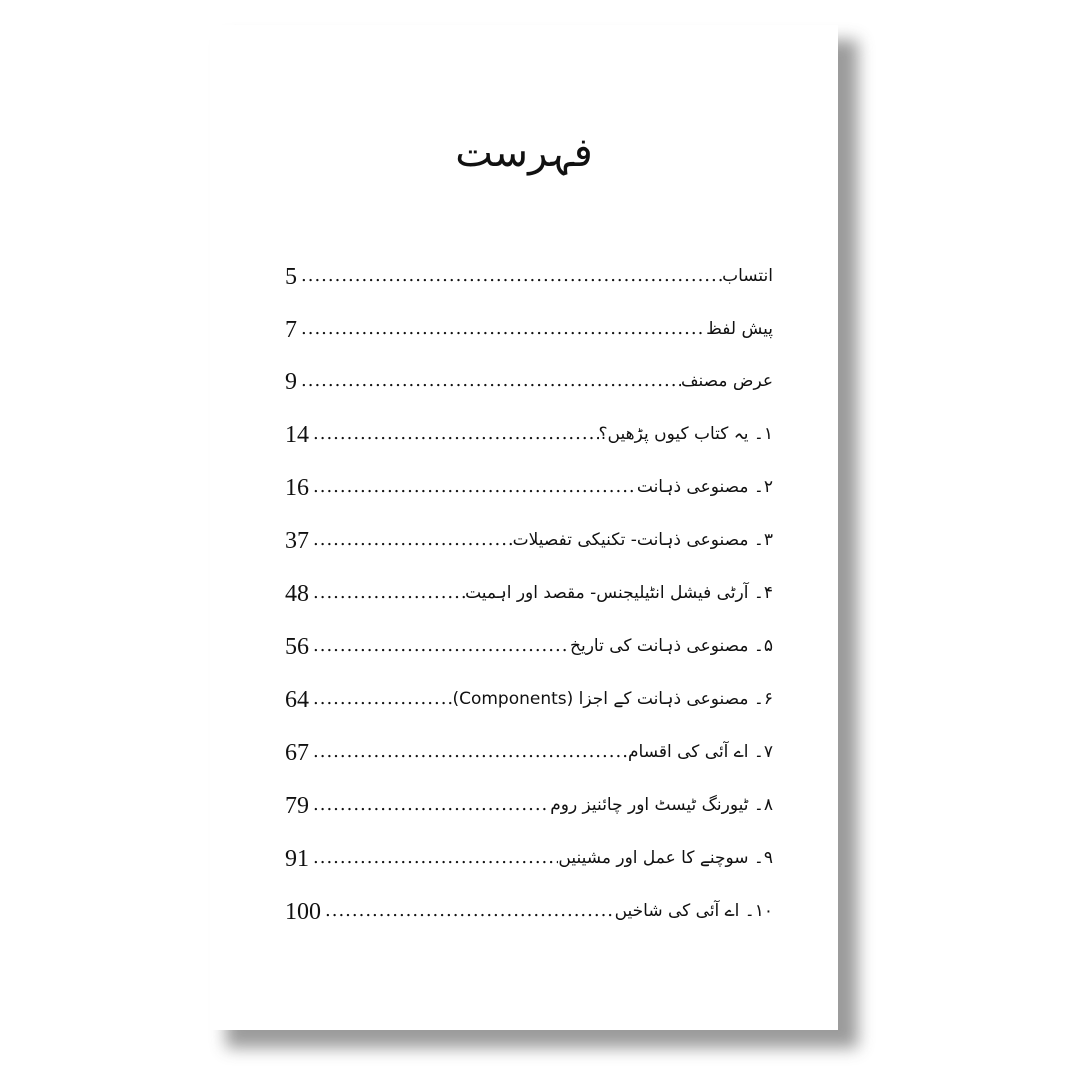 The width and height of the screenshot is (1080, 1080). Describe the element at coordinates (297, 594) in the screenshot. I see `toc-entry-page: 48` at that location.